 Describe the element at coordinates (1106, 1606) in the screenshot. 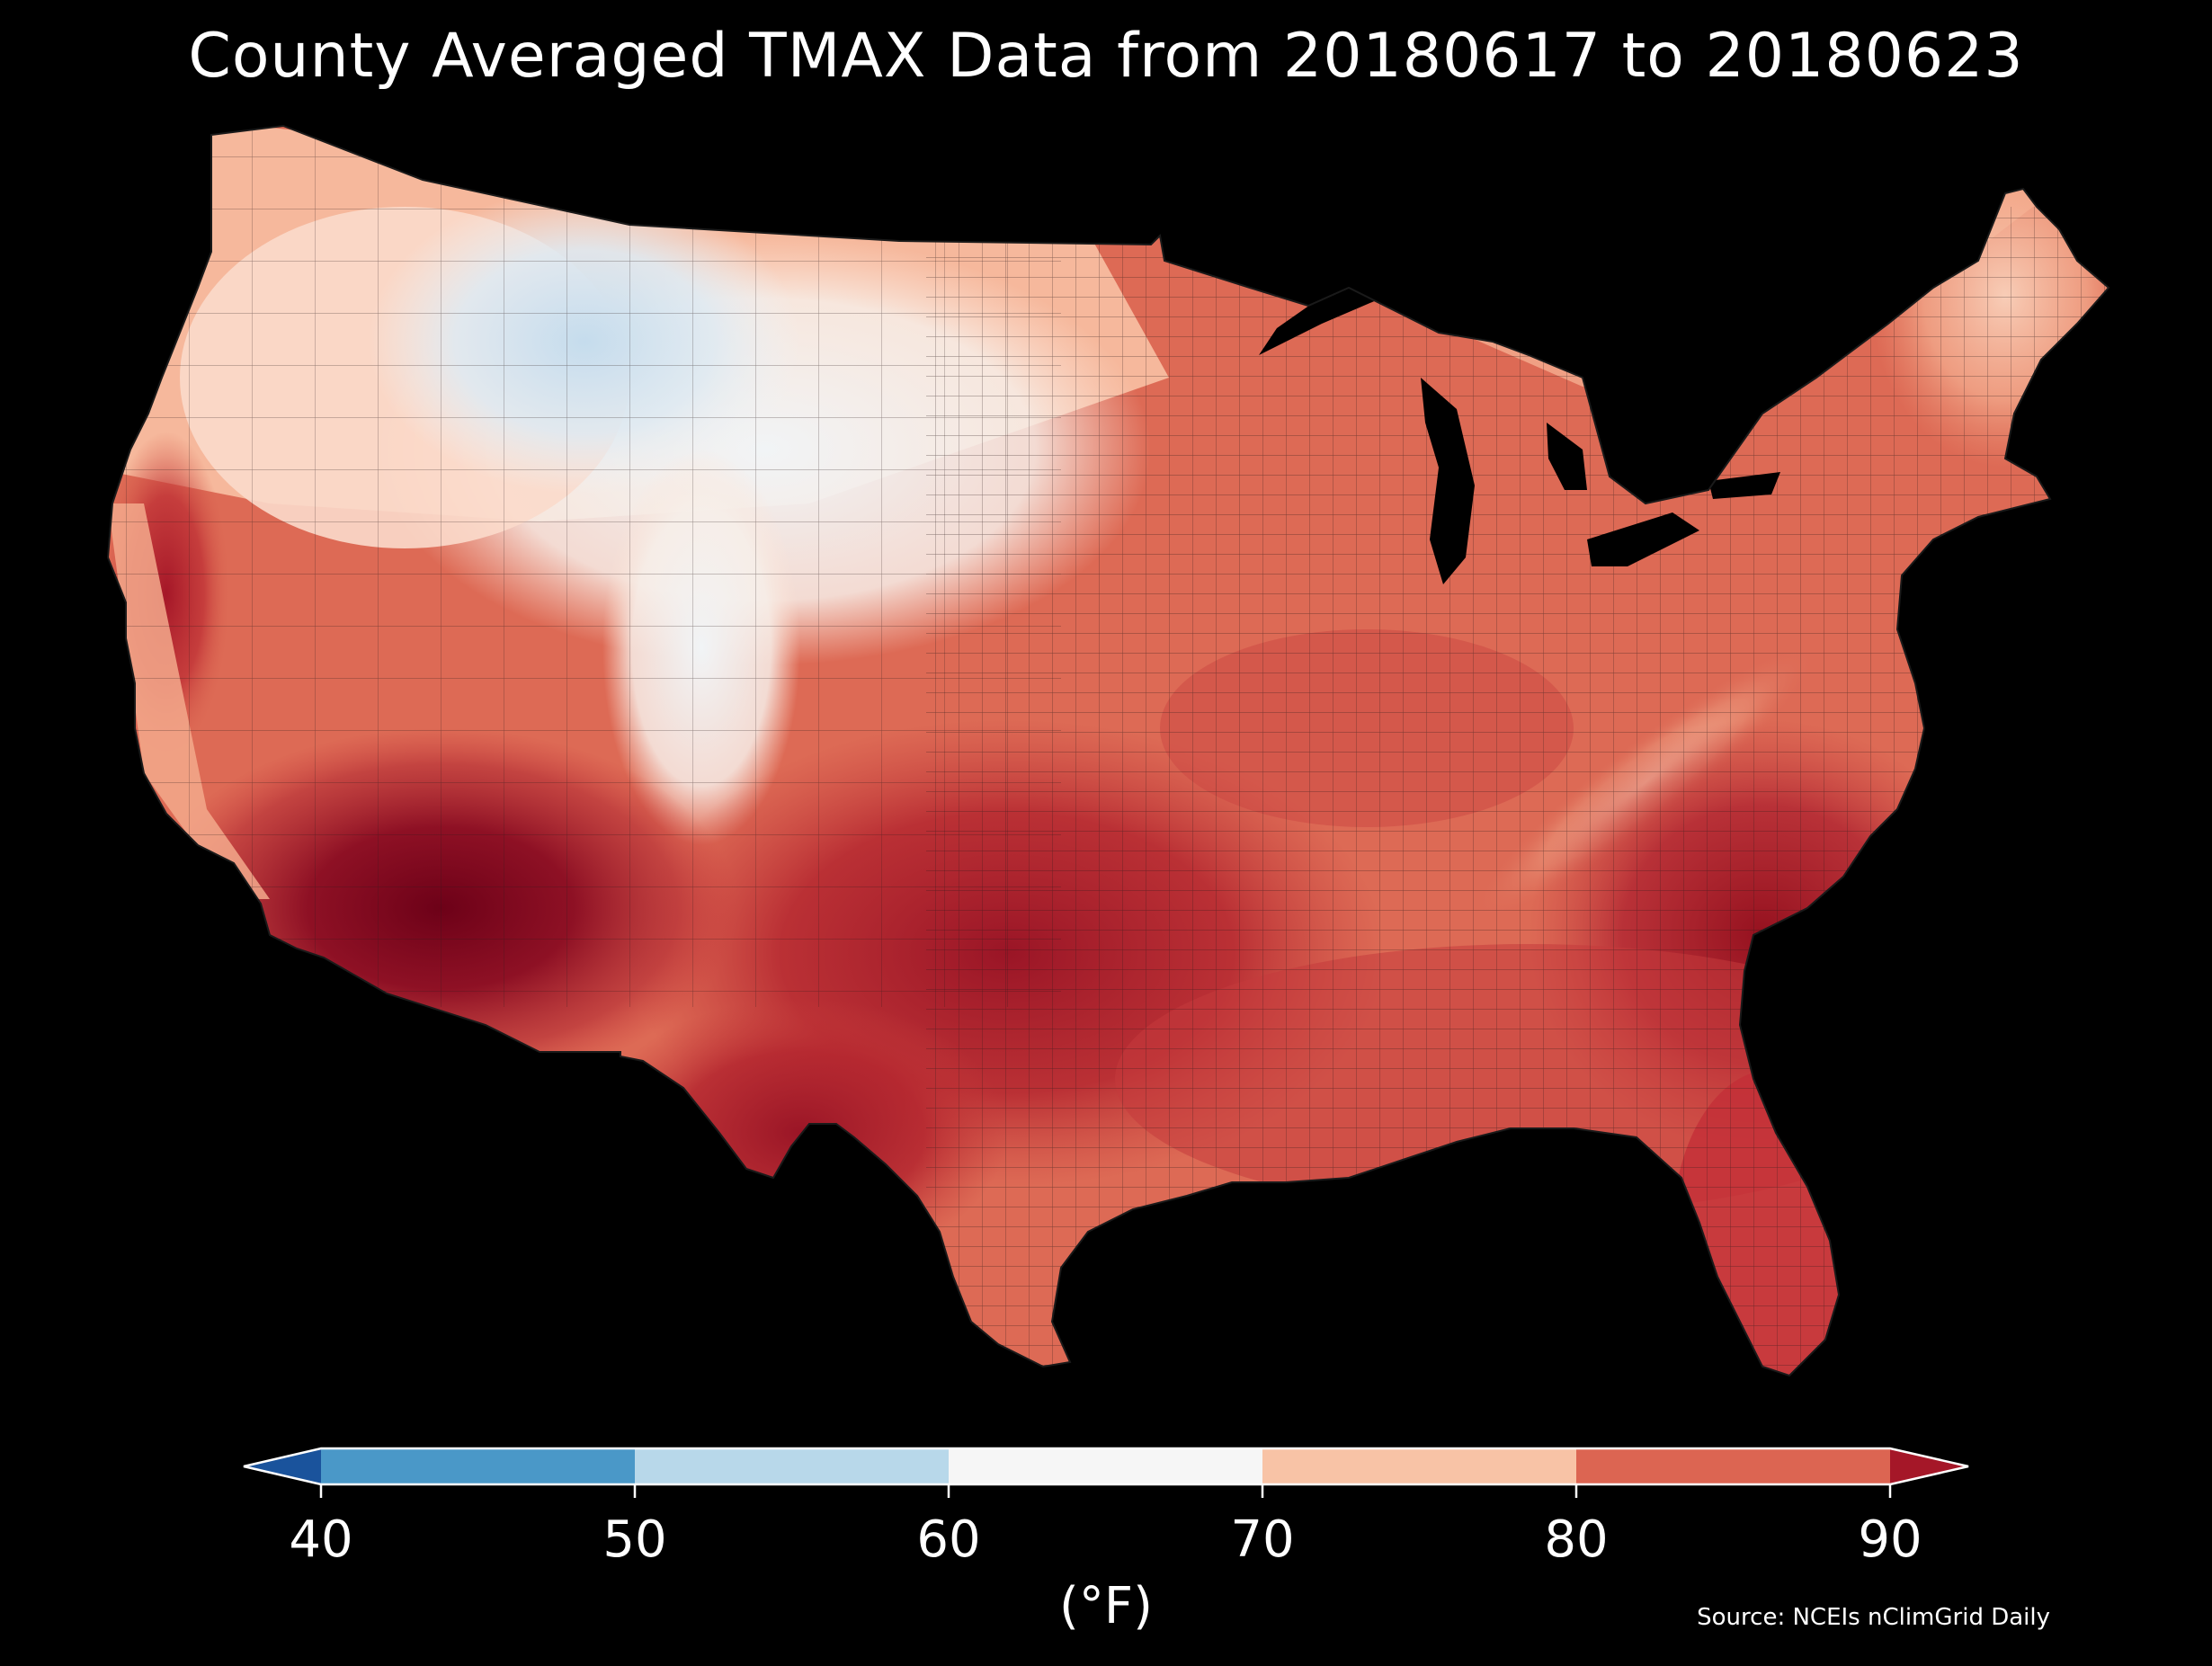

I see `colorbar-unit-label: (°F)` at that location.